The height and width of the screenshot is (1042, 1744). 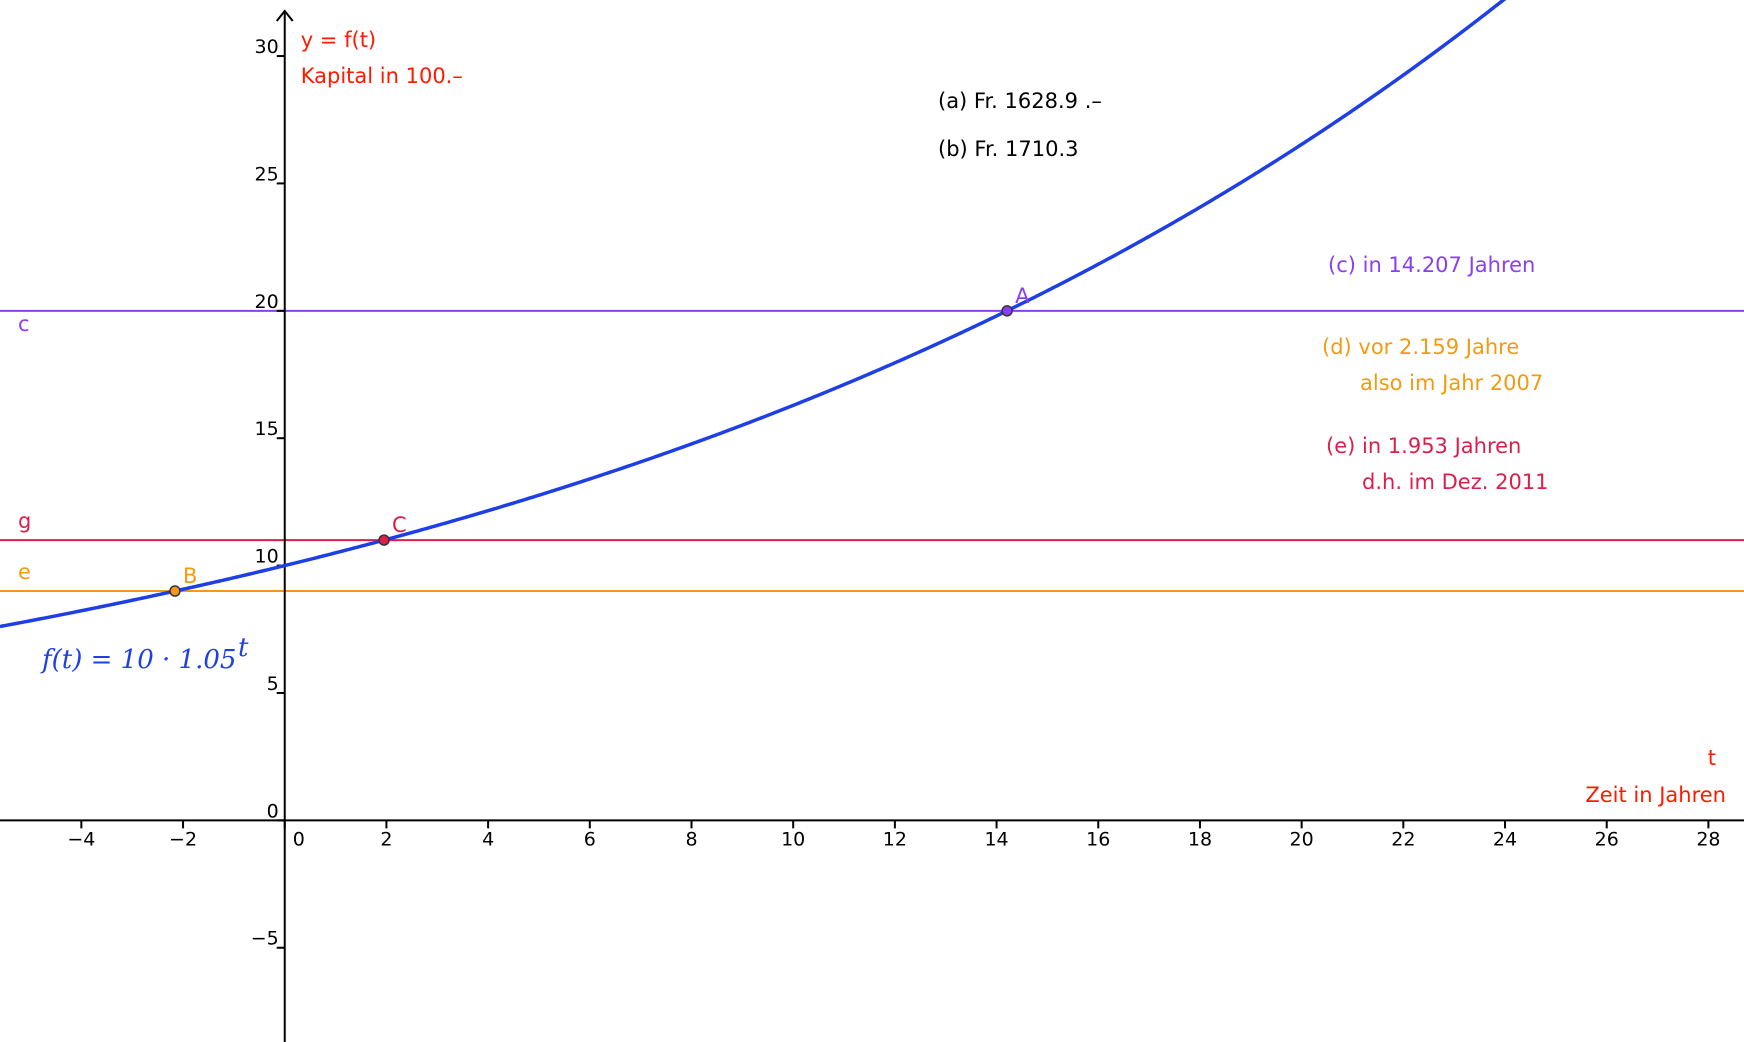 I want to click on point-label-A: A, so click(x=1022, y=296).